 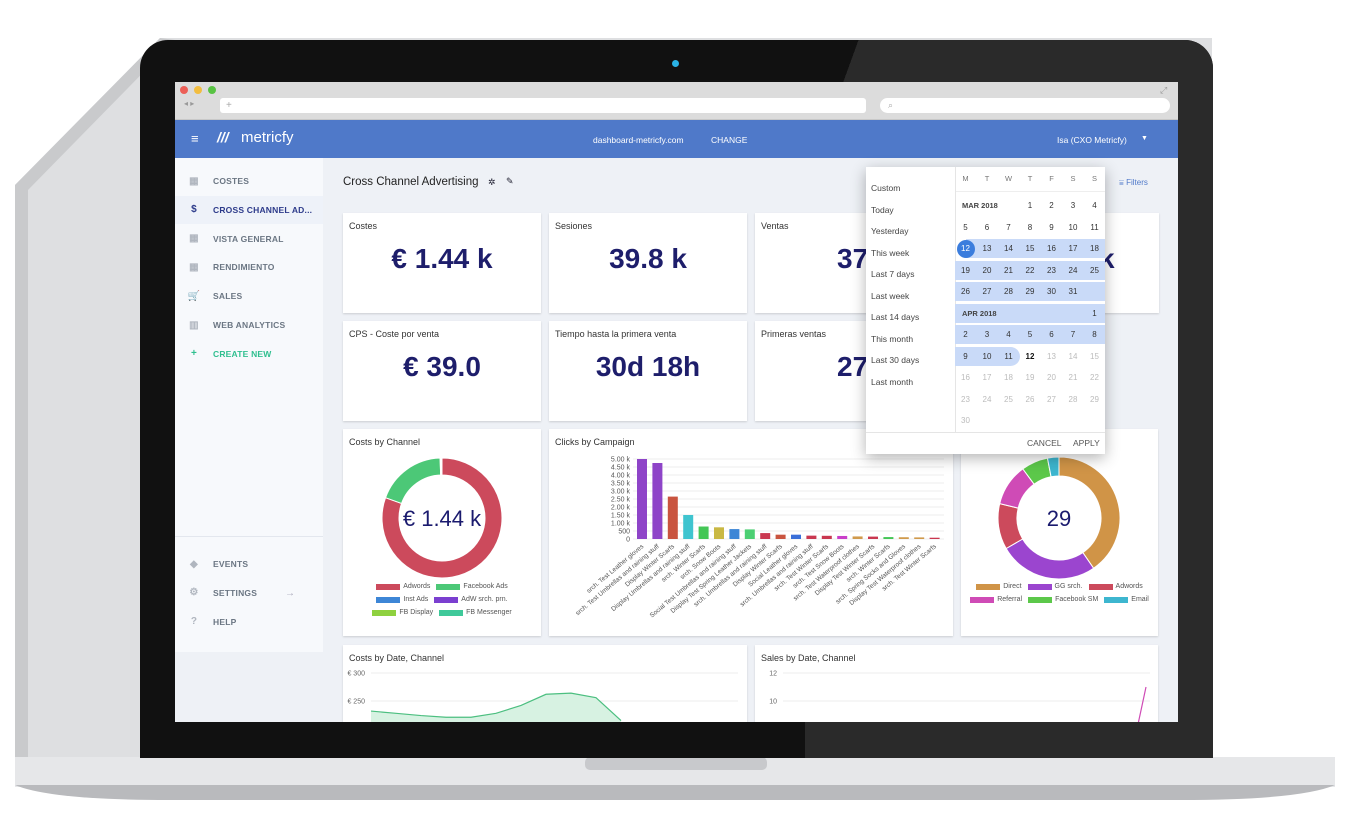 I want to click on sidebar-item: ▦ RENDIMIENTO, so click(x=249, y=267).